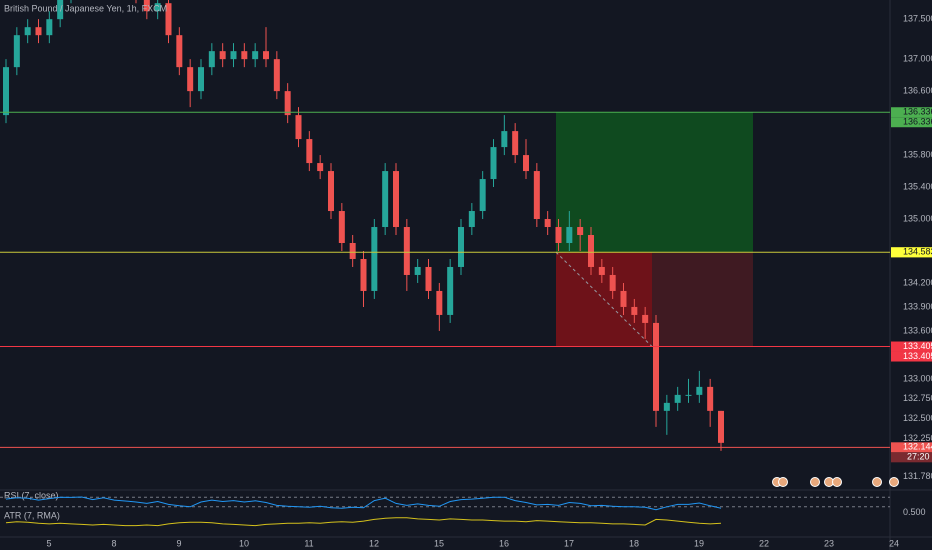 The image size is (932, 550). Describe the element at coordinates (634, 543) in the screenshot. I see `x-tick-label: 18` at that location.